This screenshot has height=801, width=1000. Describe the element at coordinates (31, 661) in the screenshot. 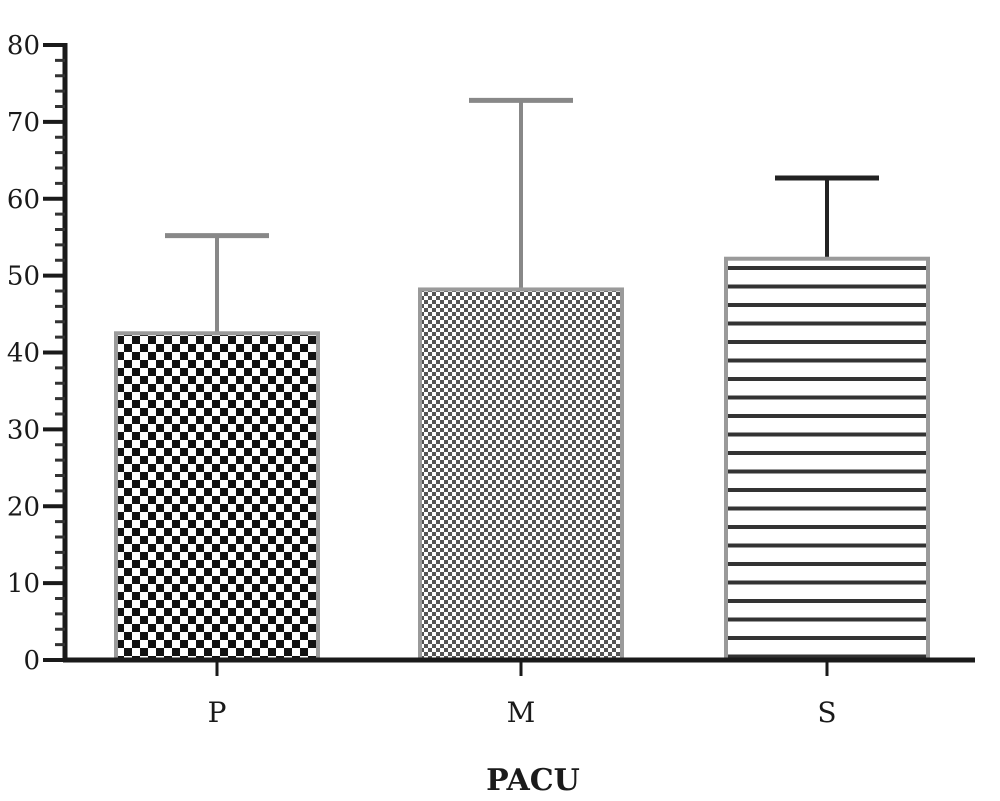

I see `y-tick-label: 0` at that location.